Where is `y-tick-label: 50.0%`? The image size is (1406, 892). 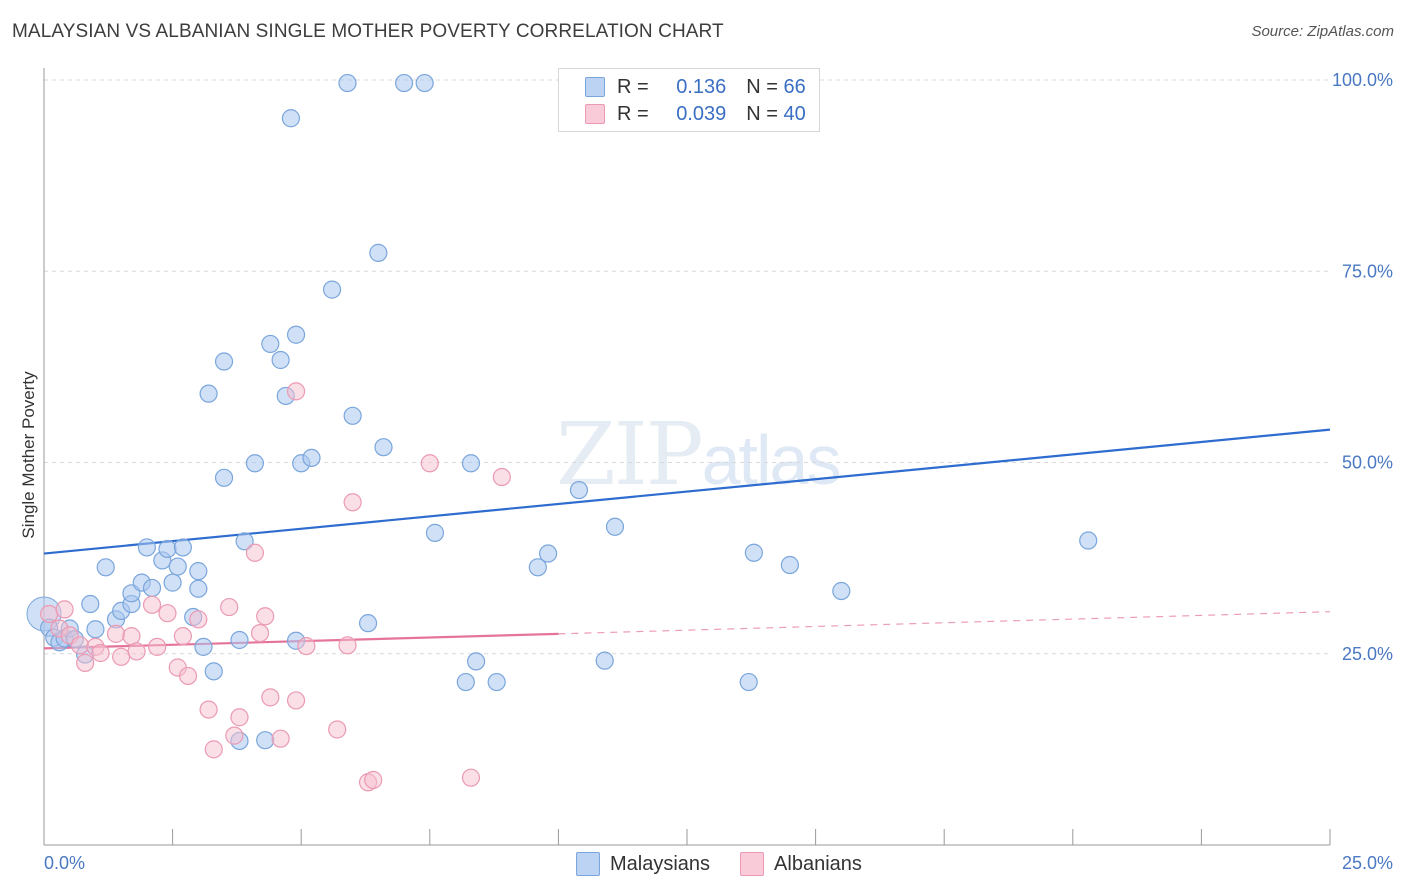 y-tick-label: 50.0% is located at coordinates (1367, 463).